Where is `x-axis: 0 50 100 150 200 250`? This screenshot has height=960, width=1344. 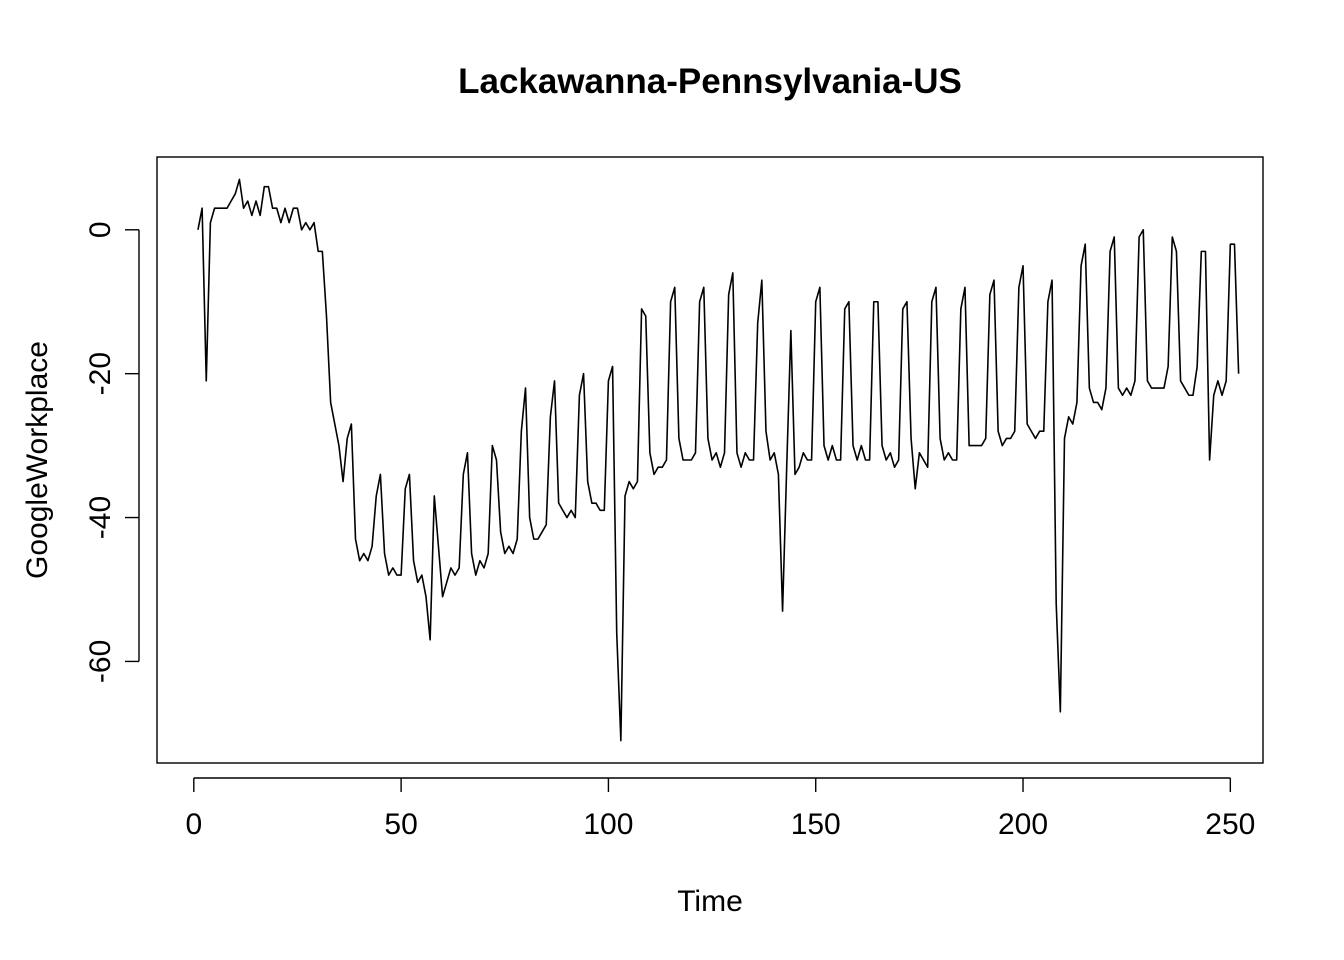 x-axis: 0 50 100 150 200 250 is located at coordinates (720, 809).